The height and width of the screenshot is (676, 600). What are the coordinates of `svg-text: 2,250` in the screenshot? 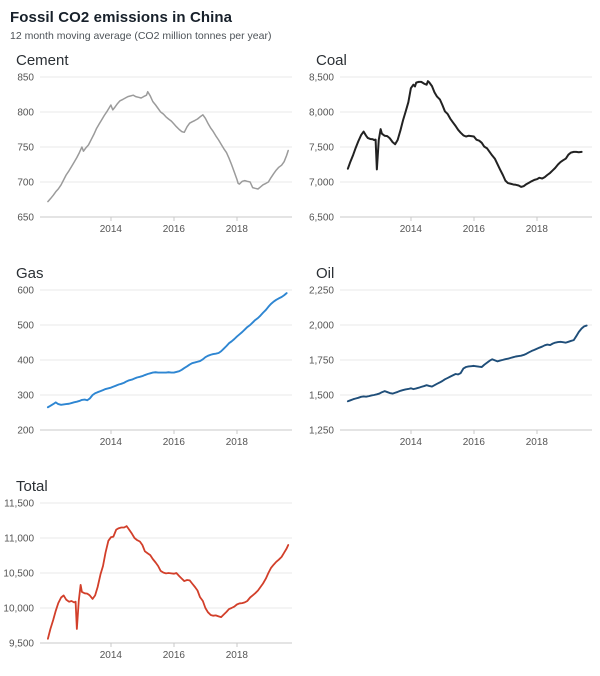 It's located at (321, 291).